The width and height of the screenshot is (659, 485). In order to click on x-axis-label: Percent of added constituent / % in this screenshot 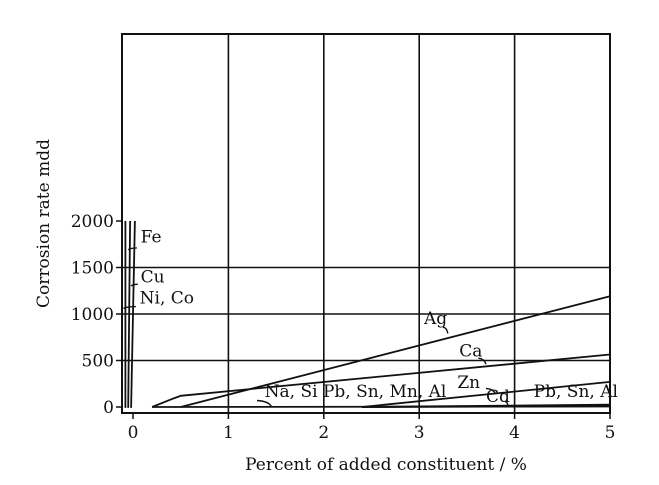, I will do `click(386, 465)`.